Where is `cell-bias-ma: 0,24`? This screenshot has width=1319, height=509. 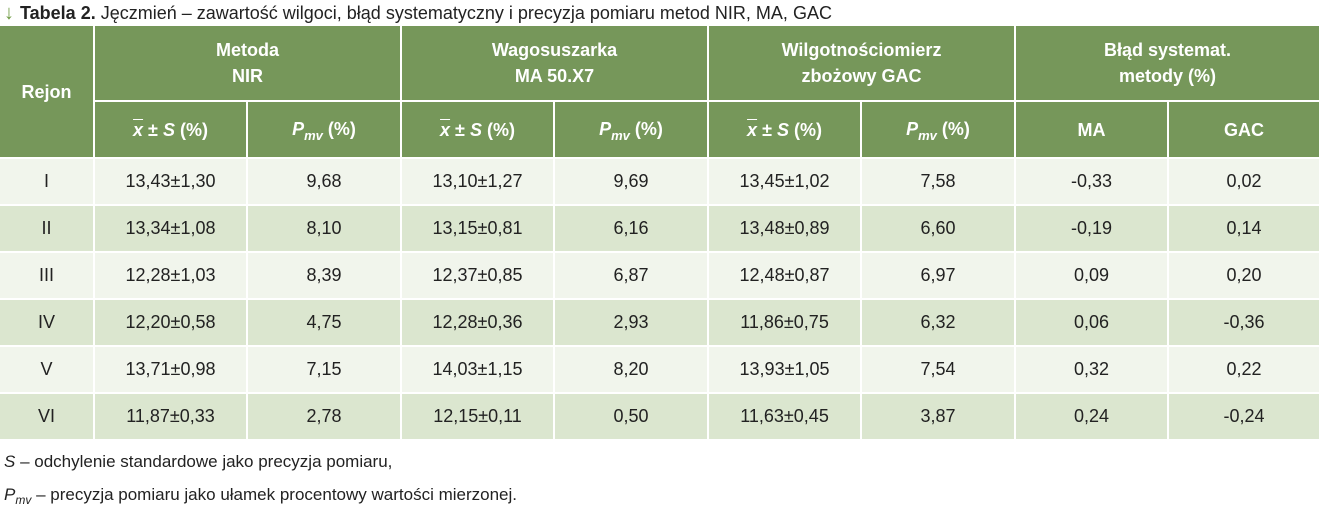
cell-bias-ma: 0,24 is located at coordinates (1092, 417).